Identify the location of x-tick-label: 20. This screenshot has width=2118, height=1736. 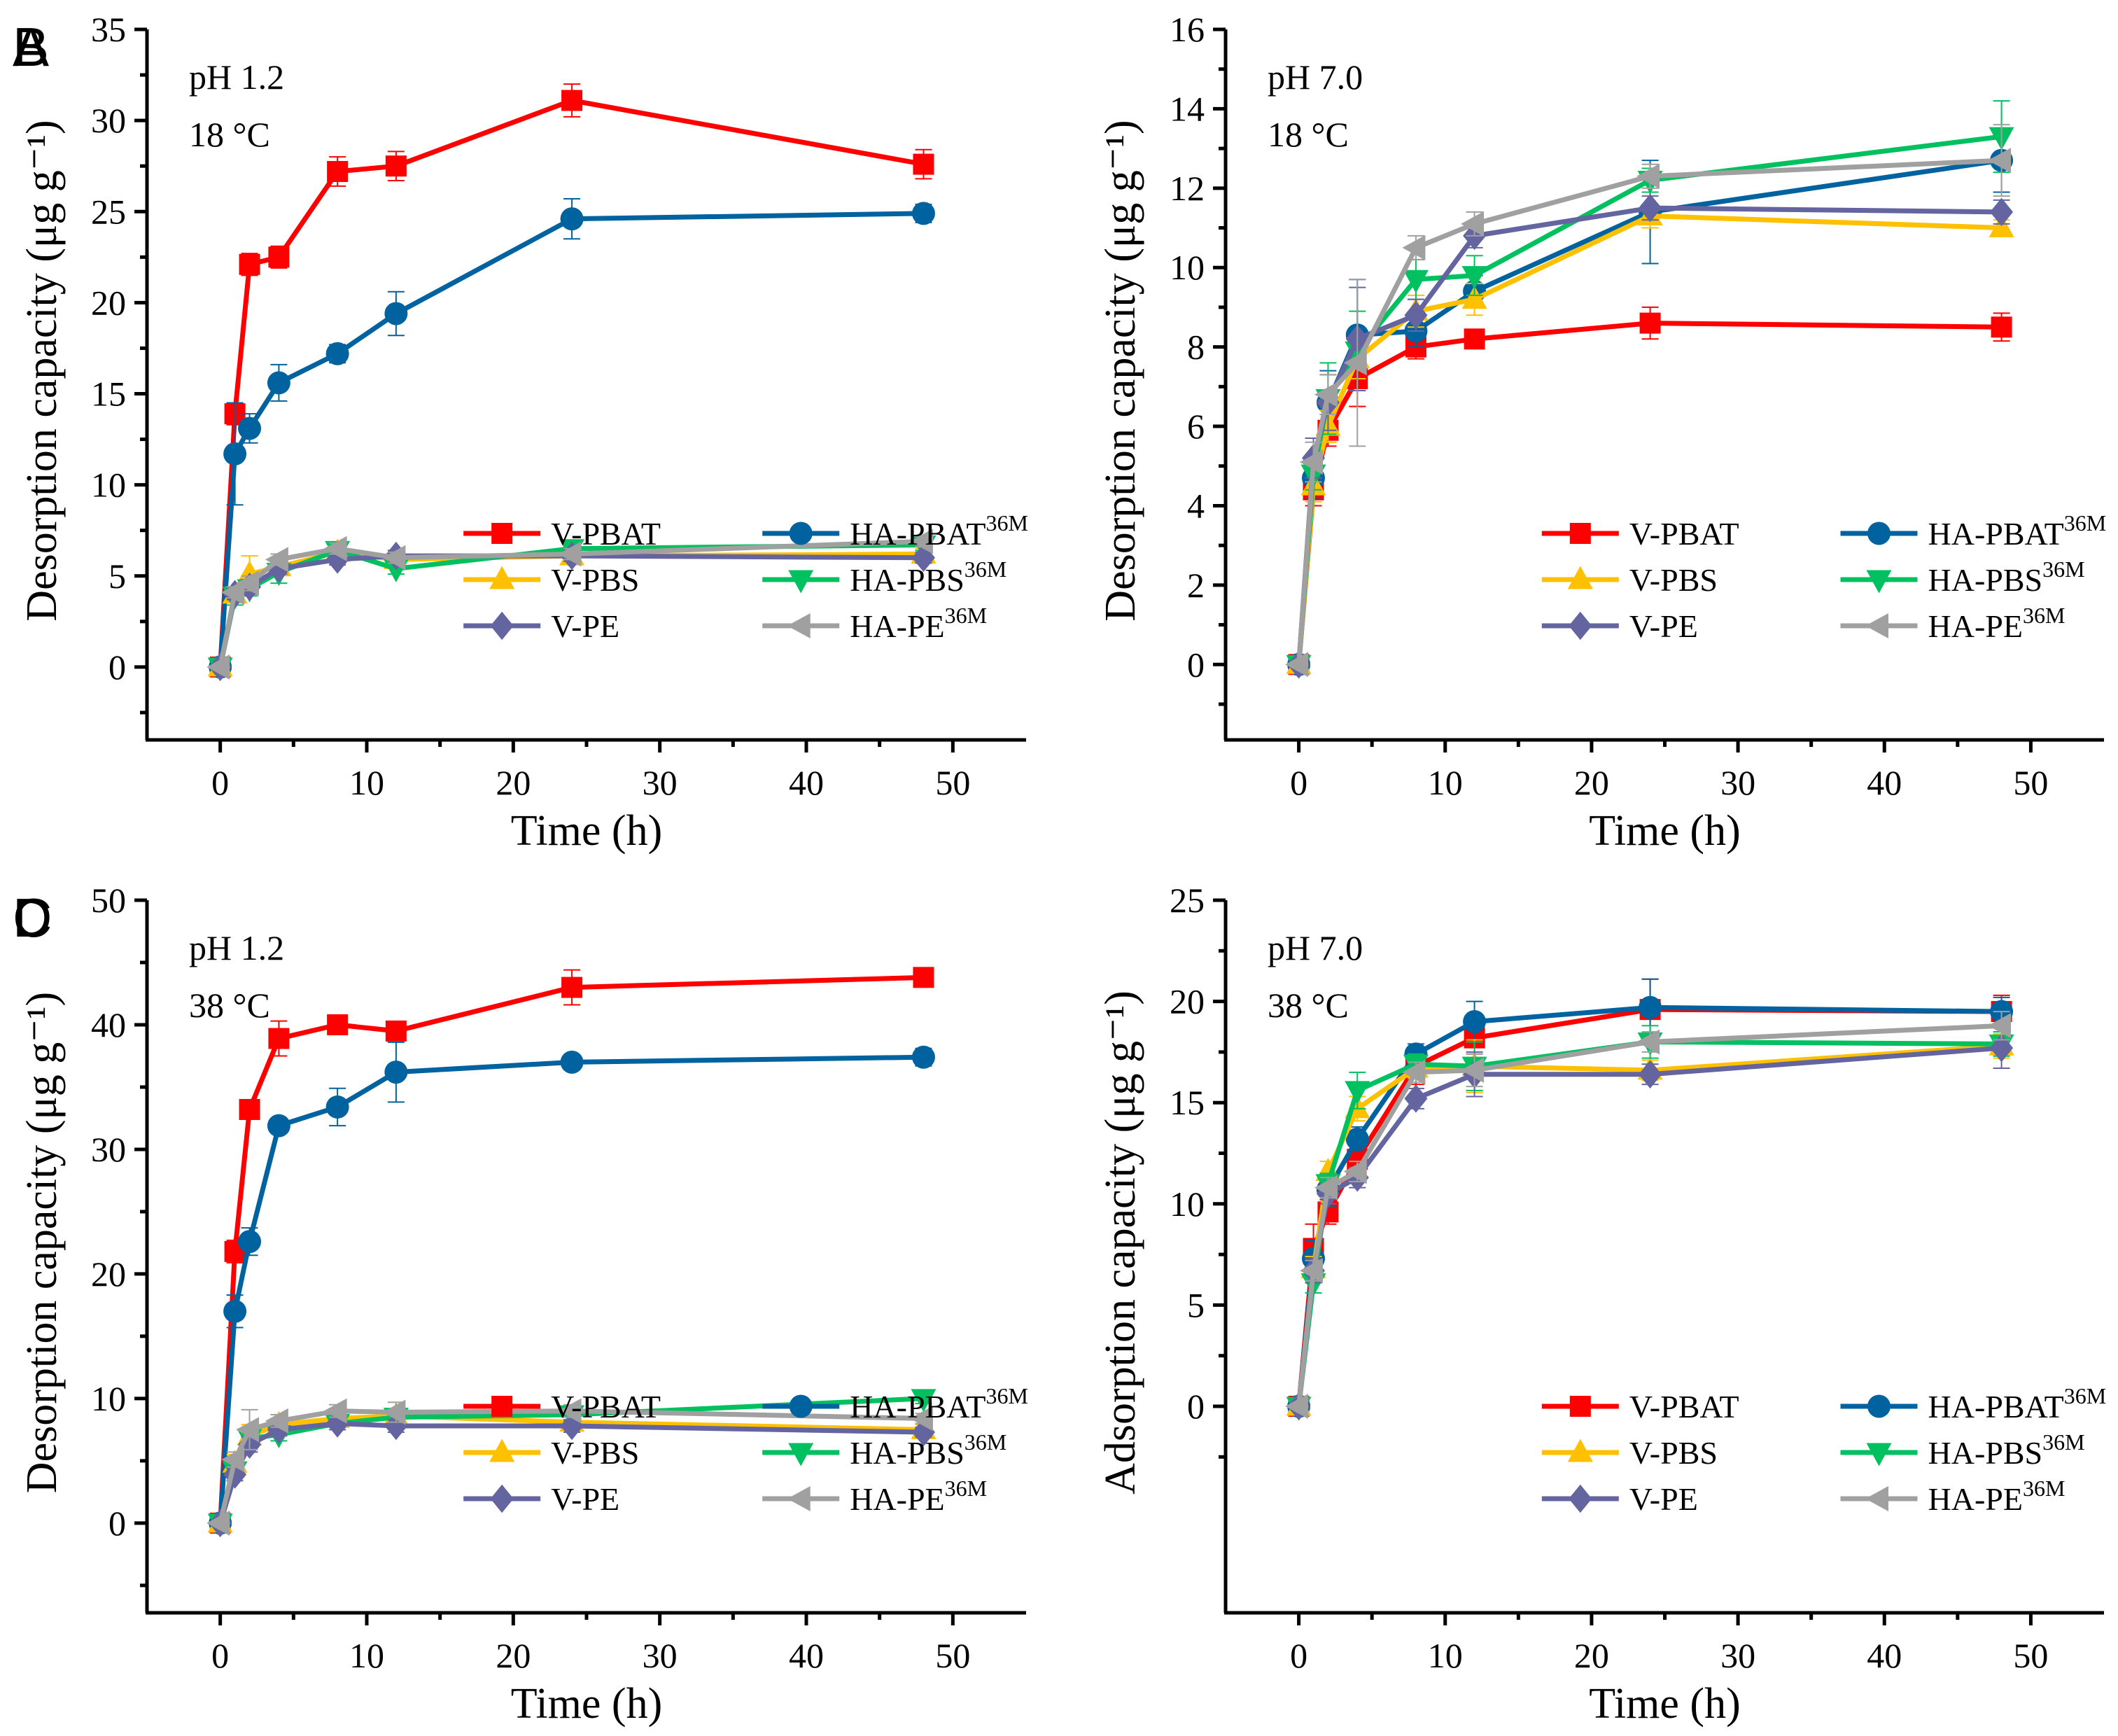
(1591, 782).